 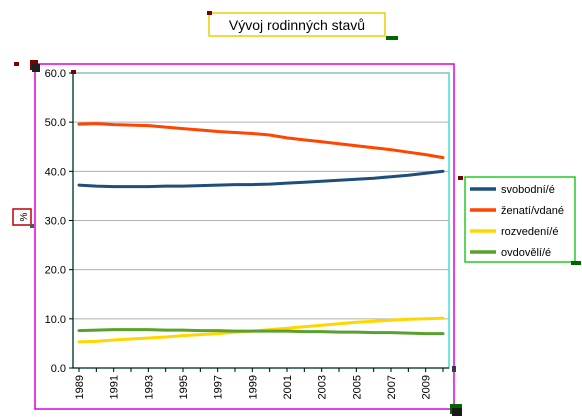 I want to click on x-tick-label: 2003, so click(x=323, y=387).